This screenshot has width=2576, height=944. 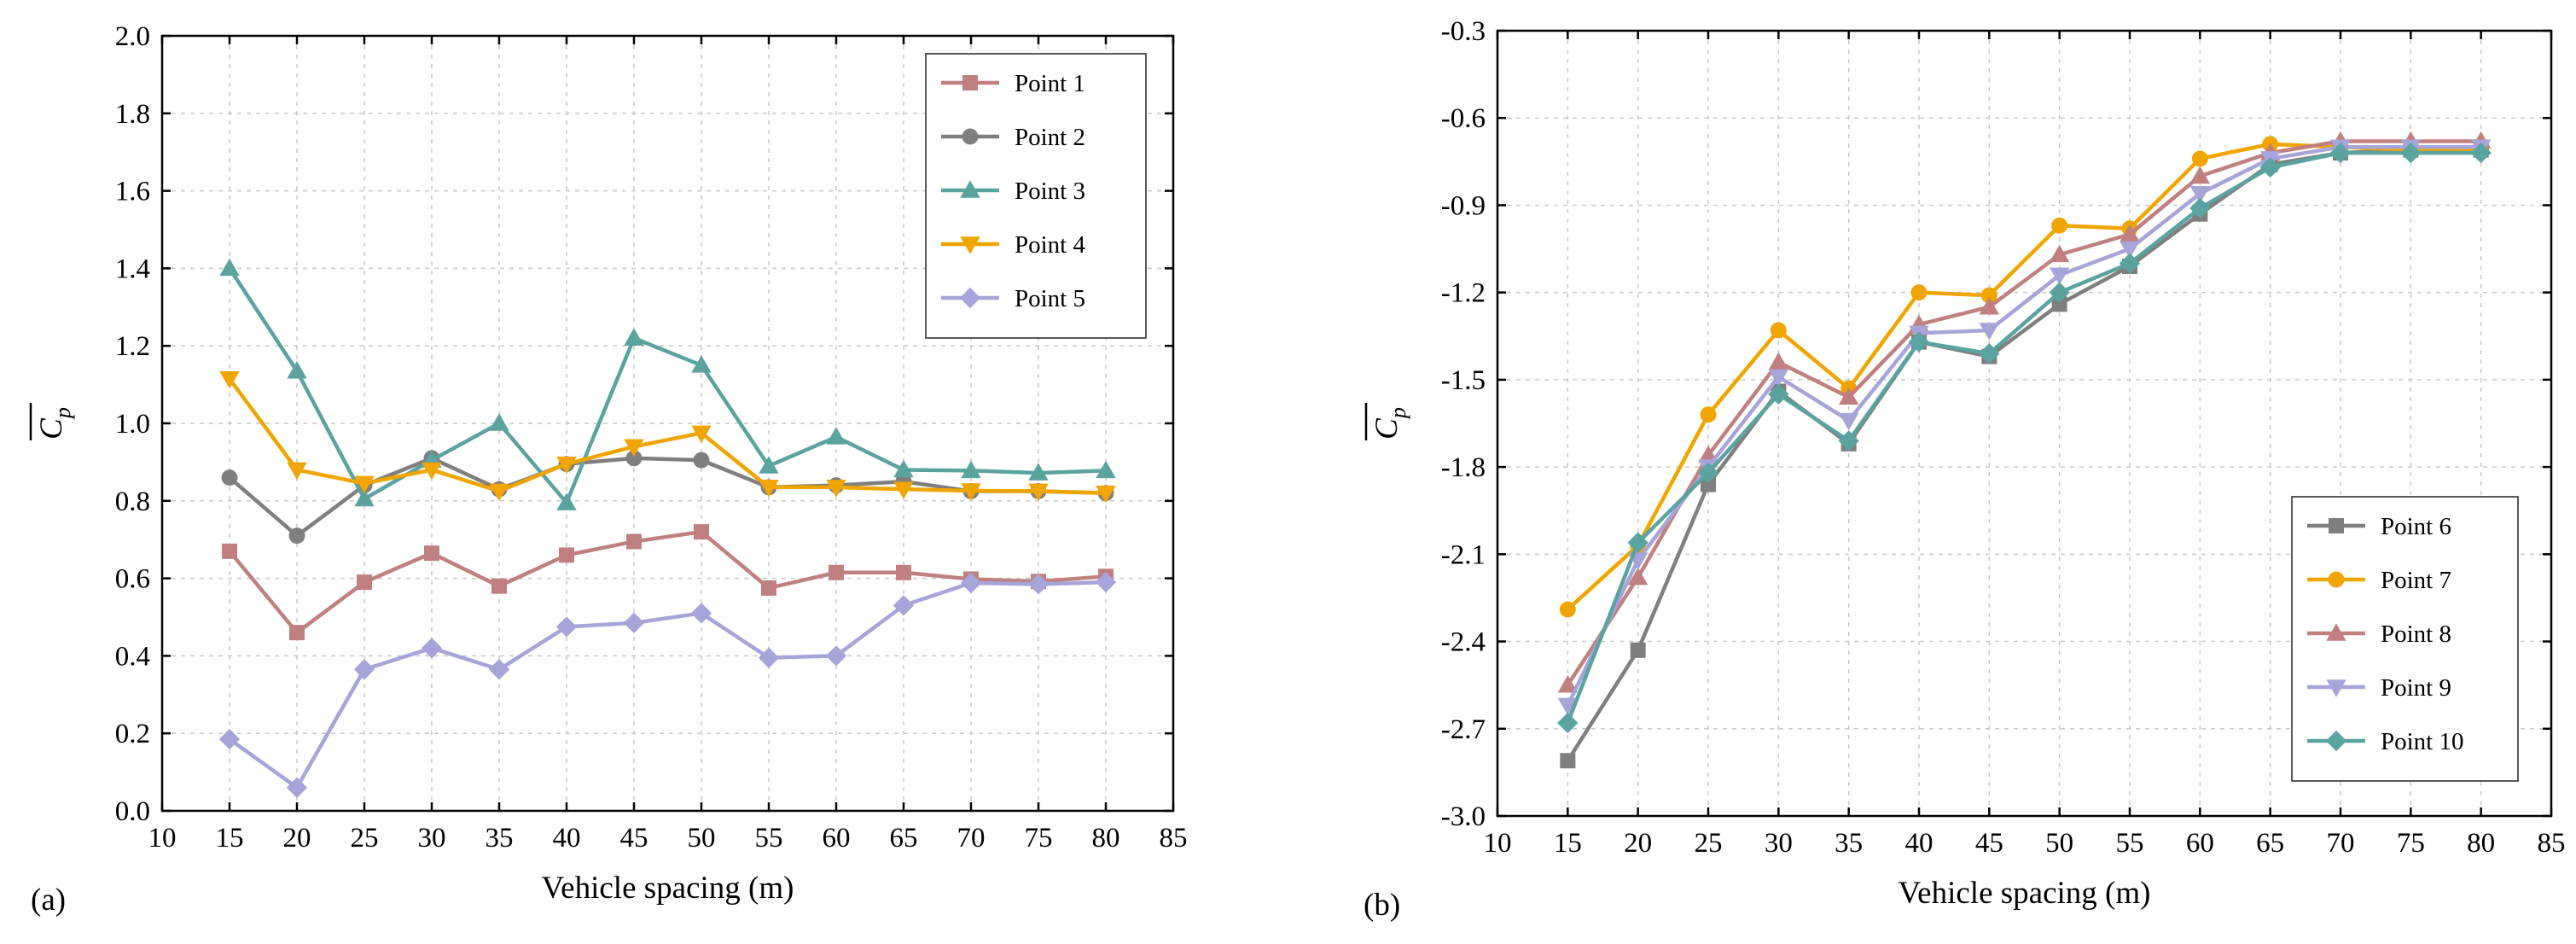 What do you see at coordinates (1463, 642) in the screenshot?
I see `y-tick-label: -2.4` at bounding box center [1463, 642].